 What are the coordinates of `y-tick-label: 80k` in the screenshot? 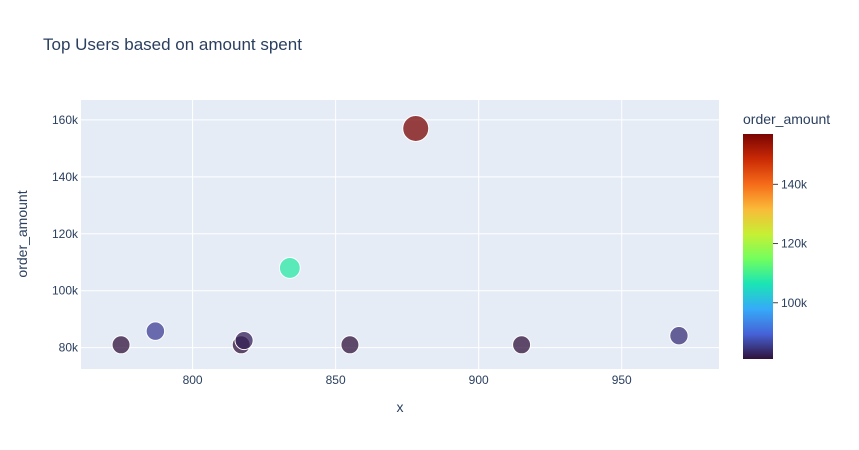 It's located at (69, 348).